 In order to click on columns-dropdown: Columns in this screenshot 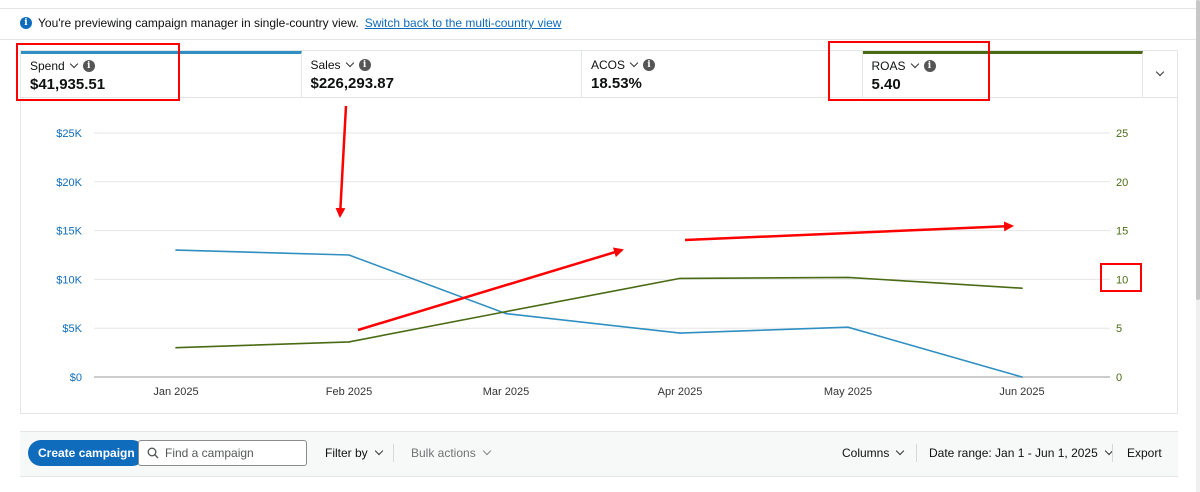, I will do `click(873, 453)`.